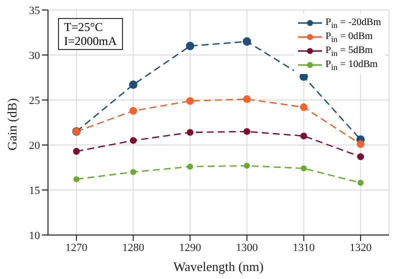 The height and width of the screenshot is (279, 403). I want to click on x-tick-label: 1280, so click(133, 248).